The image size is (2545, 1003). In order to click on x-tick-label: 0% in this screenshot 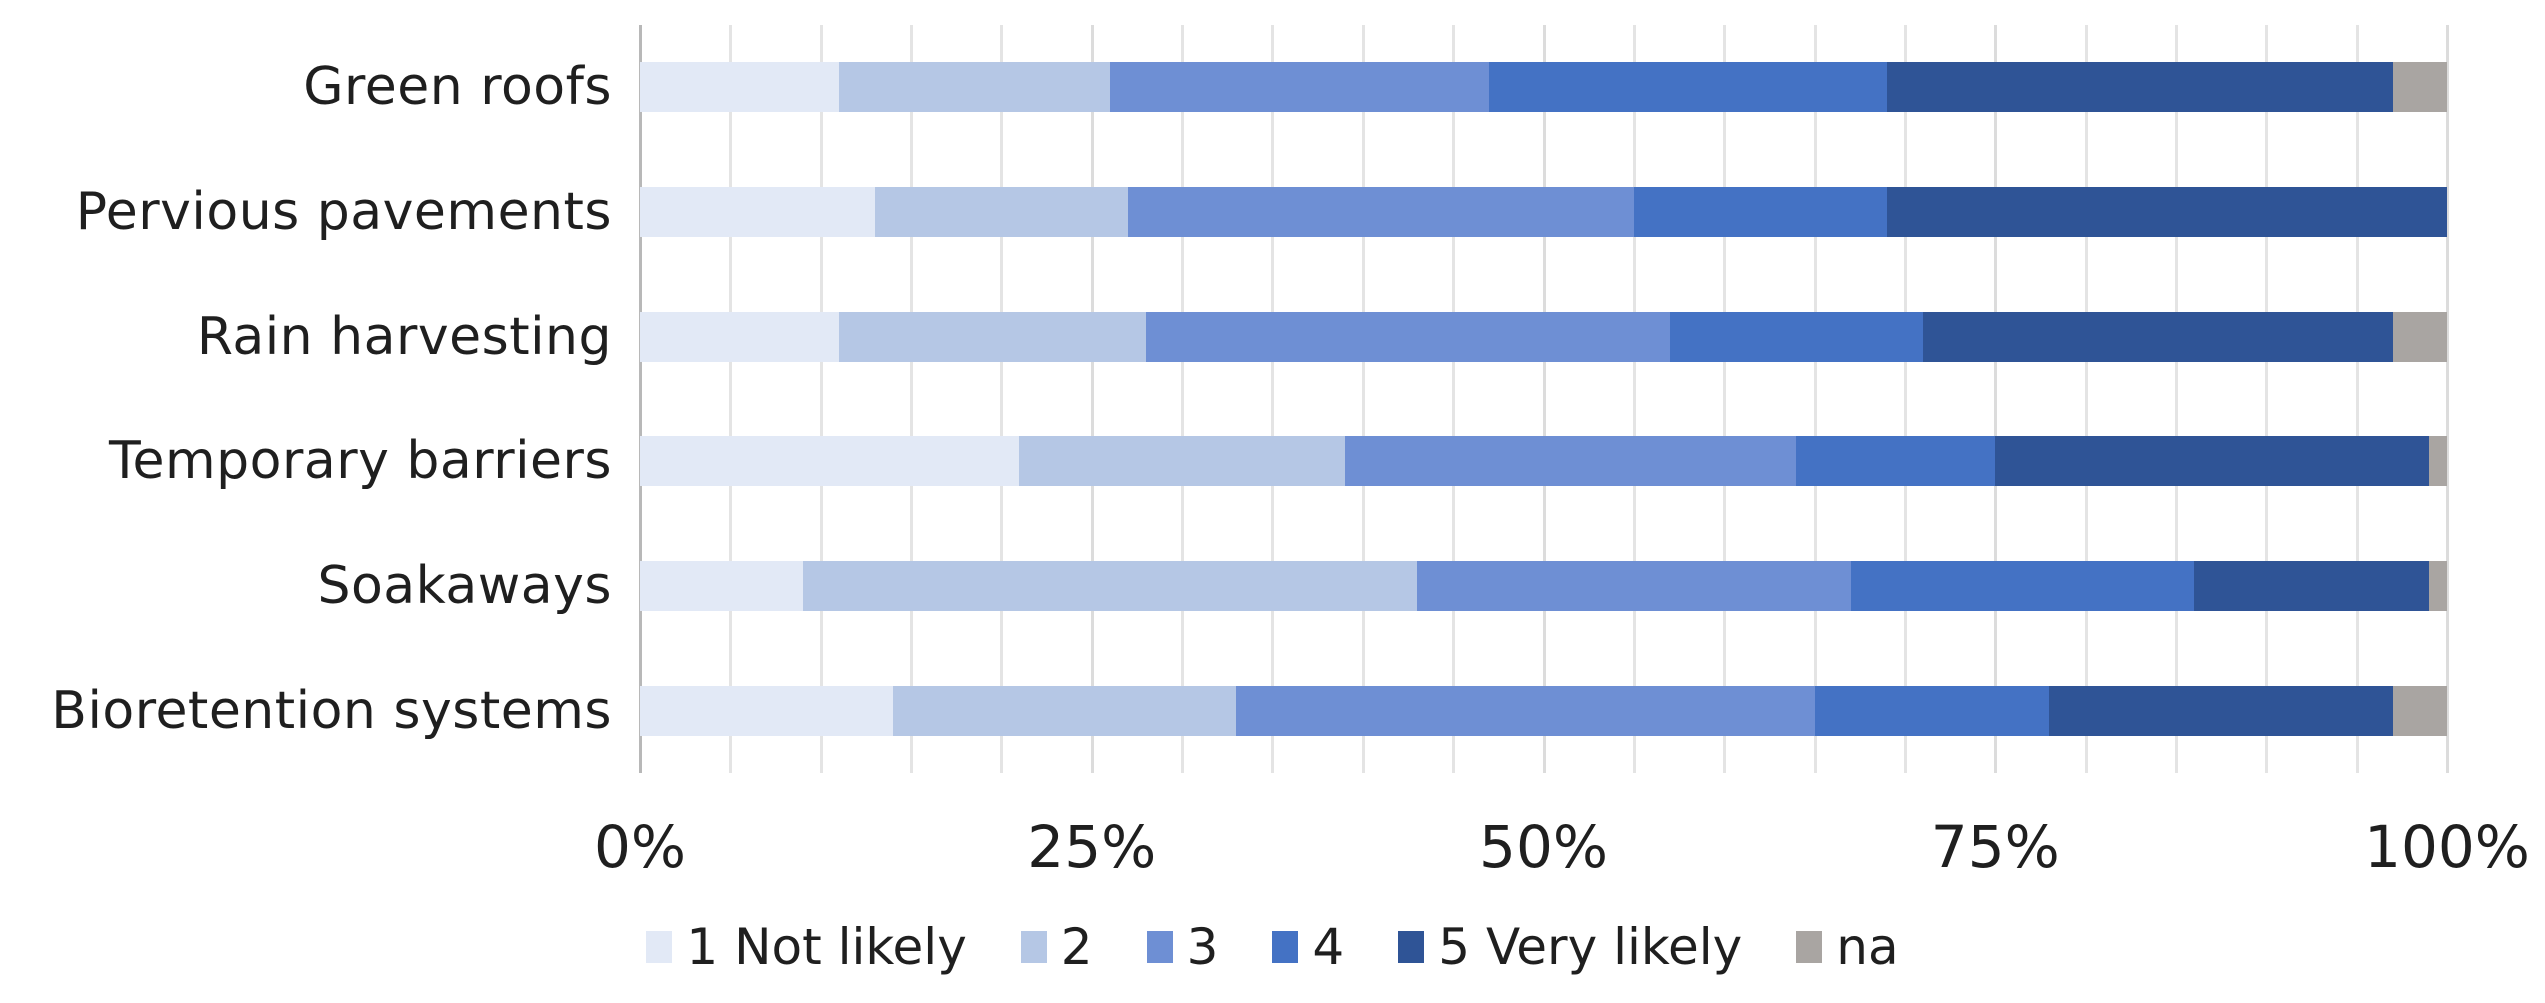, I will do `click(640, 847)`.